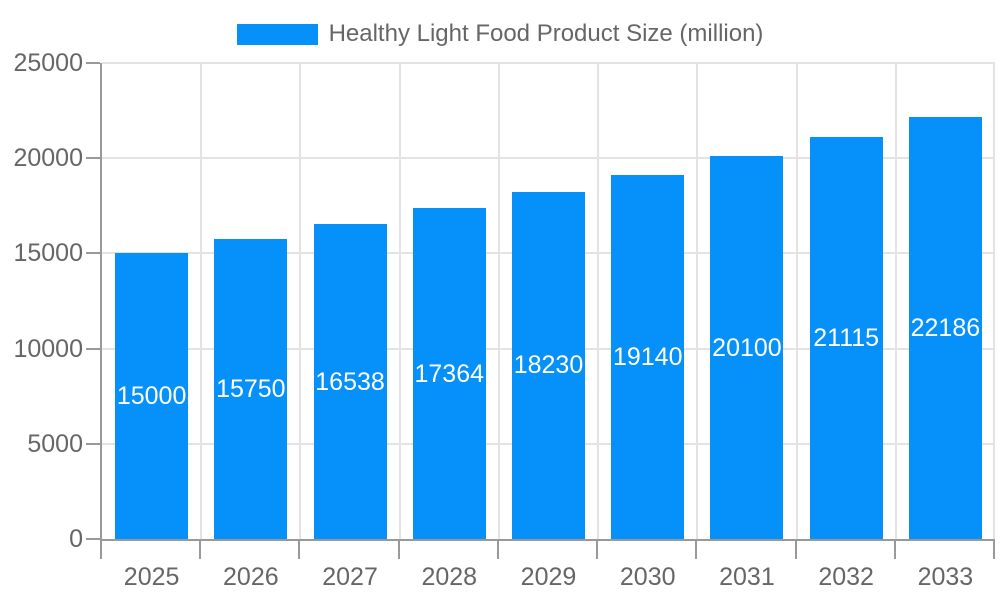 The width and height of the screenshot is (1000, 600). I want to click on legend-color-swatch, so click(277, 34).